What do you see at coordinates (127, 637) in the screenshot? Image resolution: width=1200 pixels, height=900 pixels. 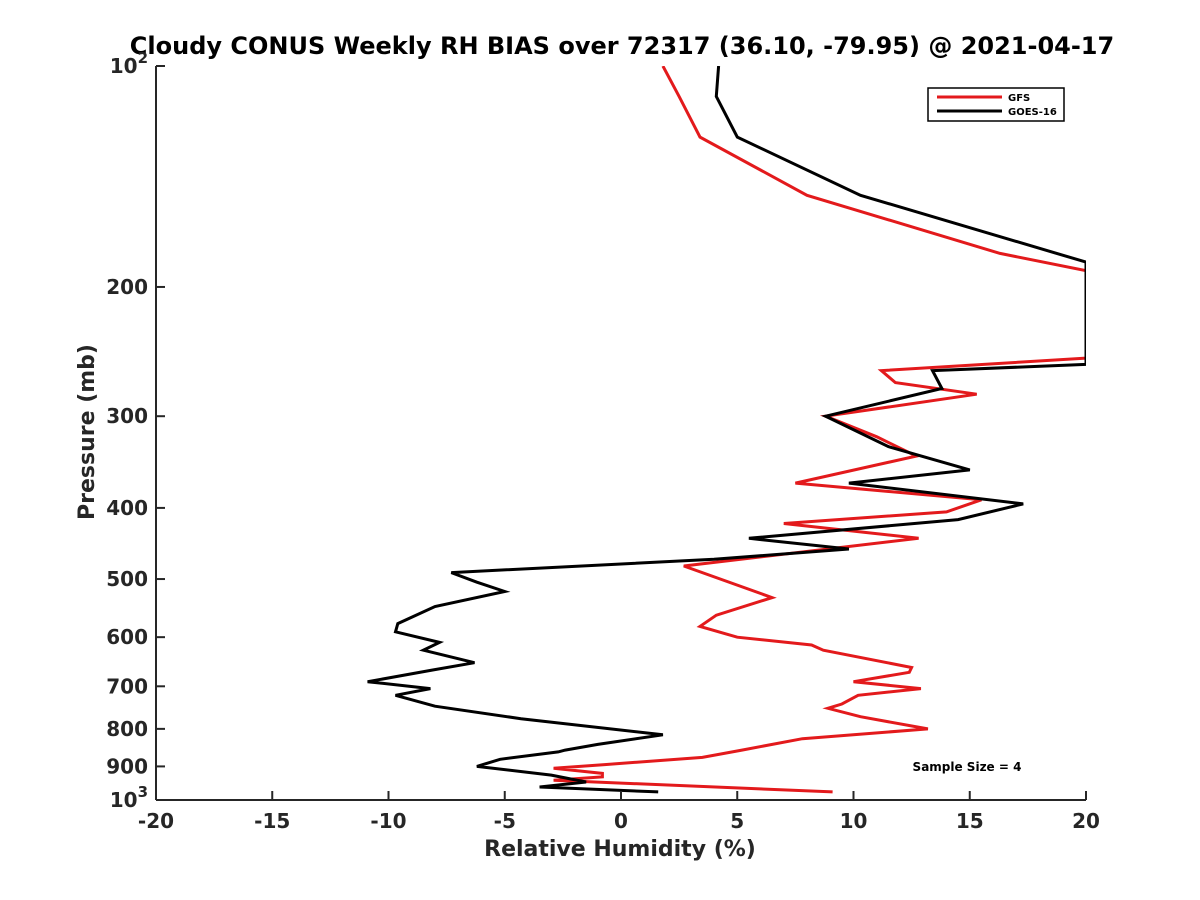 I see `y-tick-label: 600` at bounding box center [127, 637].